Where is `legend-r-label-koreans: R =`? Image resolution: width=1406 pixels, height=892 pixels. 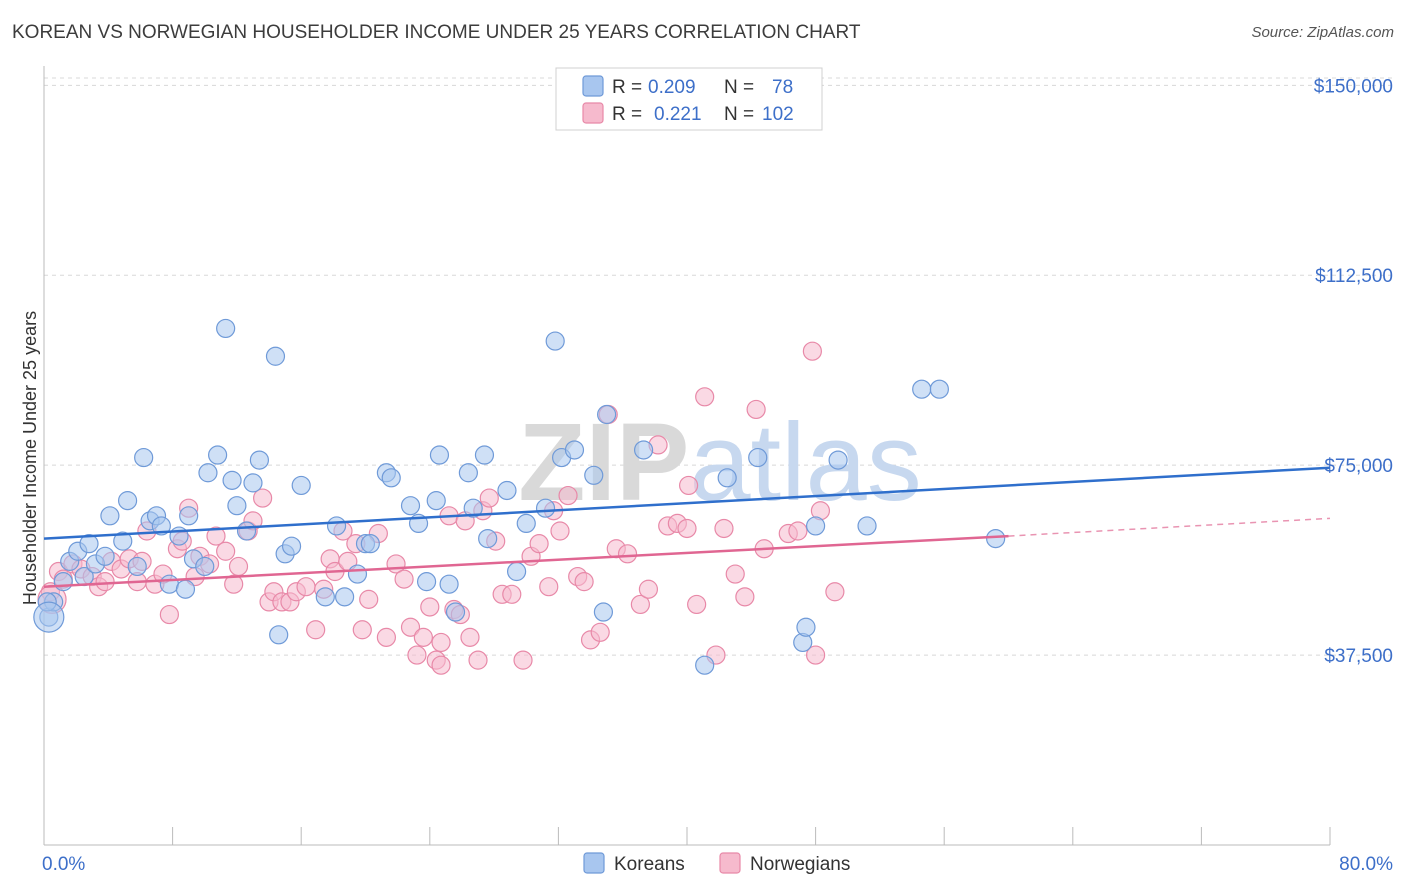
legend-r-label-koreans: R = is located at coordinates (627, 87).